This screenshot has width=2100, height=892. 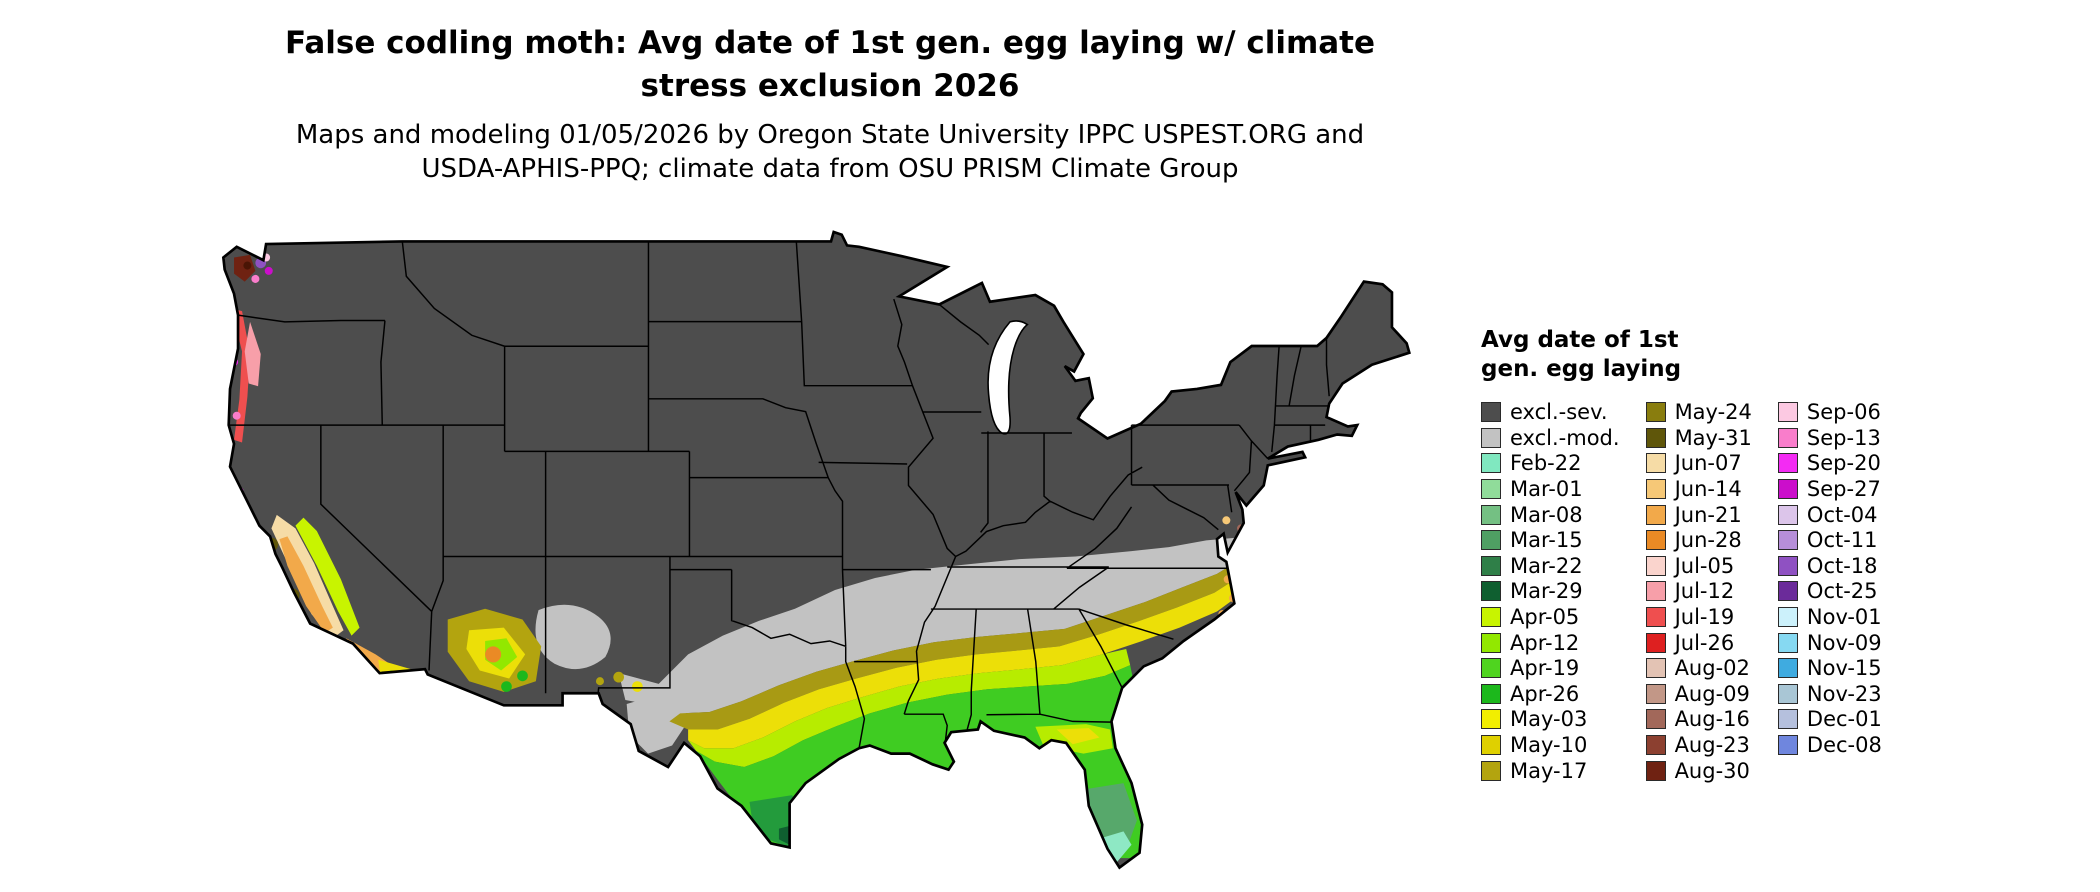 I want to click on legend-label: Oct-25, so click(x=1842, y=591).